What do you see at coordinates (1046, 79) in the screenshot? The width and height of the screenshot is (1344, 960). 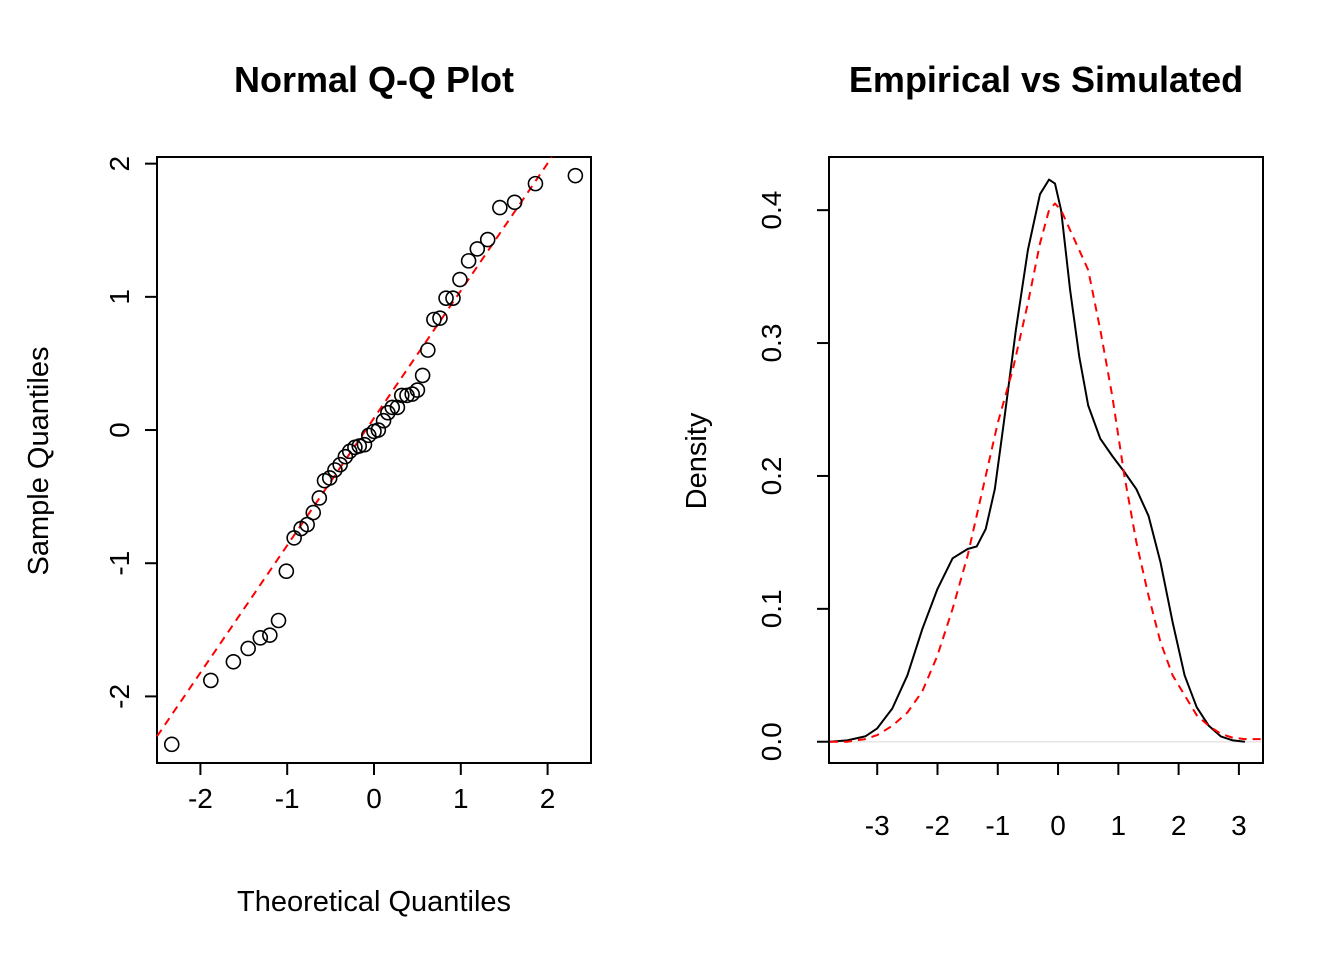 I see `density-title: Empirical vs Simulated` at bounding box center [1046, 79].